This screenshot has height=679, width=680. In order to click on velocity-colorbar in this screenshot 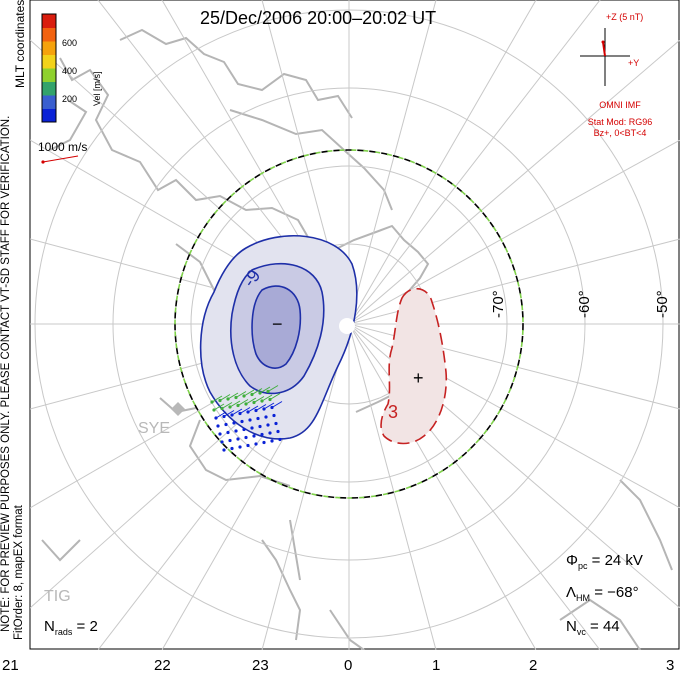, I will do `click(49, 68)`.